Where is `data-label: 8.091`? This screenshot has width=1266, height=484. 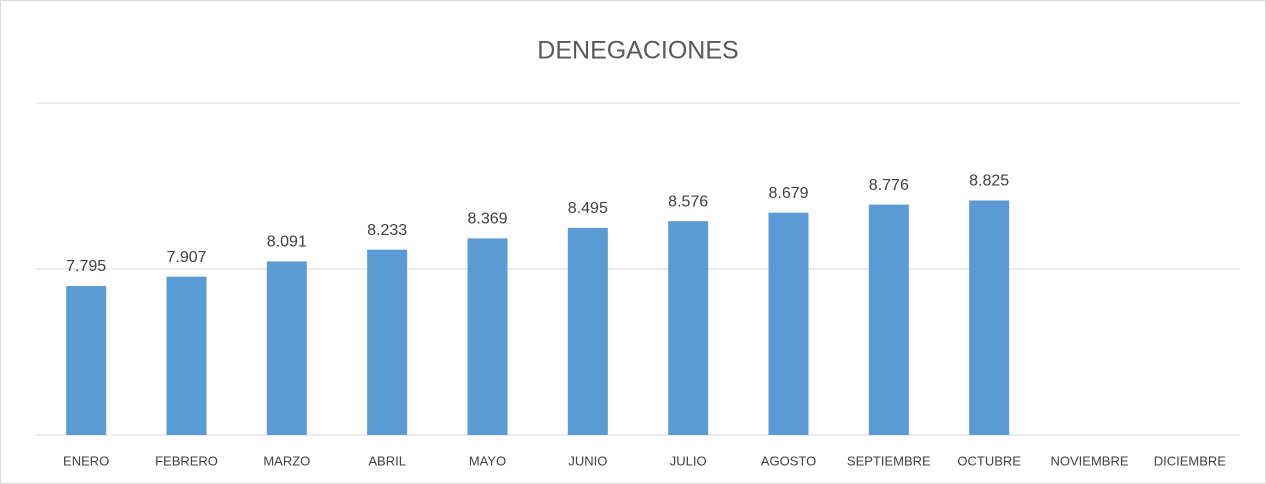
data-label: 8.091 is located at coordinates (287, 242).